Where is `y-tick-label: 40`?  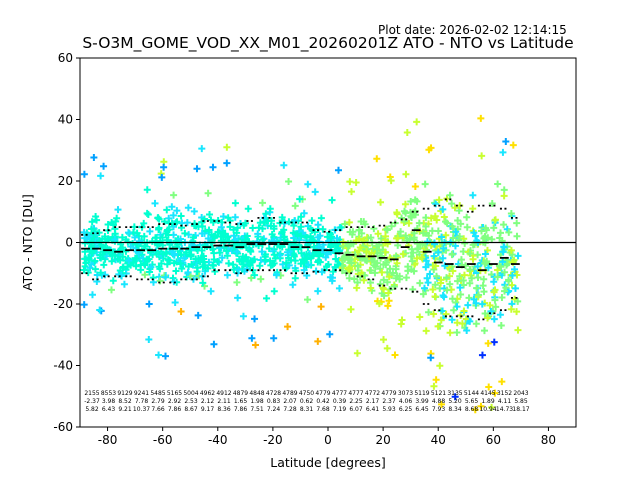
y-tick-label: 40 is located at coordinates (65, 120).